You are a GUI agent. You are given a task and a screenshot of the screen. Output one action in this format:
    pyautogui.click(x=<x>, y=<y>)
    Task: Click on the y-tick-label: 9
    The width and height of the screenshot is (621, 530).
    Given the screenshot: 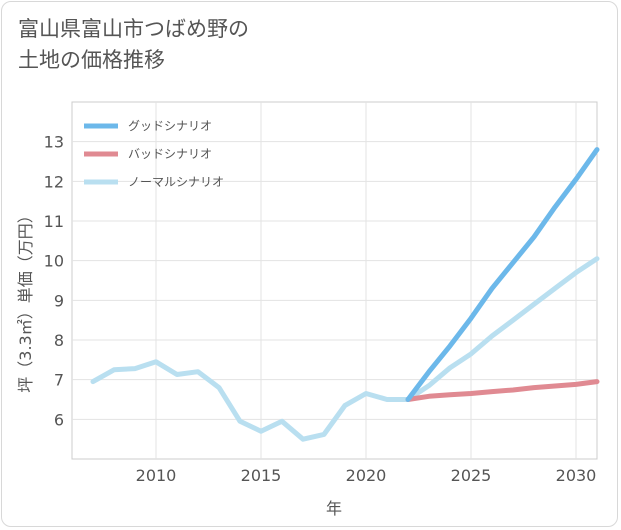 What is the action you would take?
    pyautogui.click(x=59, y=300)
    